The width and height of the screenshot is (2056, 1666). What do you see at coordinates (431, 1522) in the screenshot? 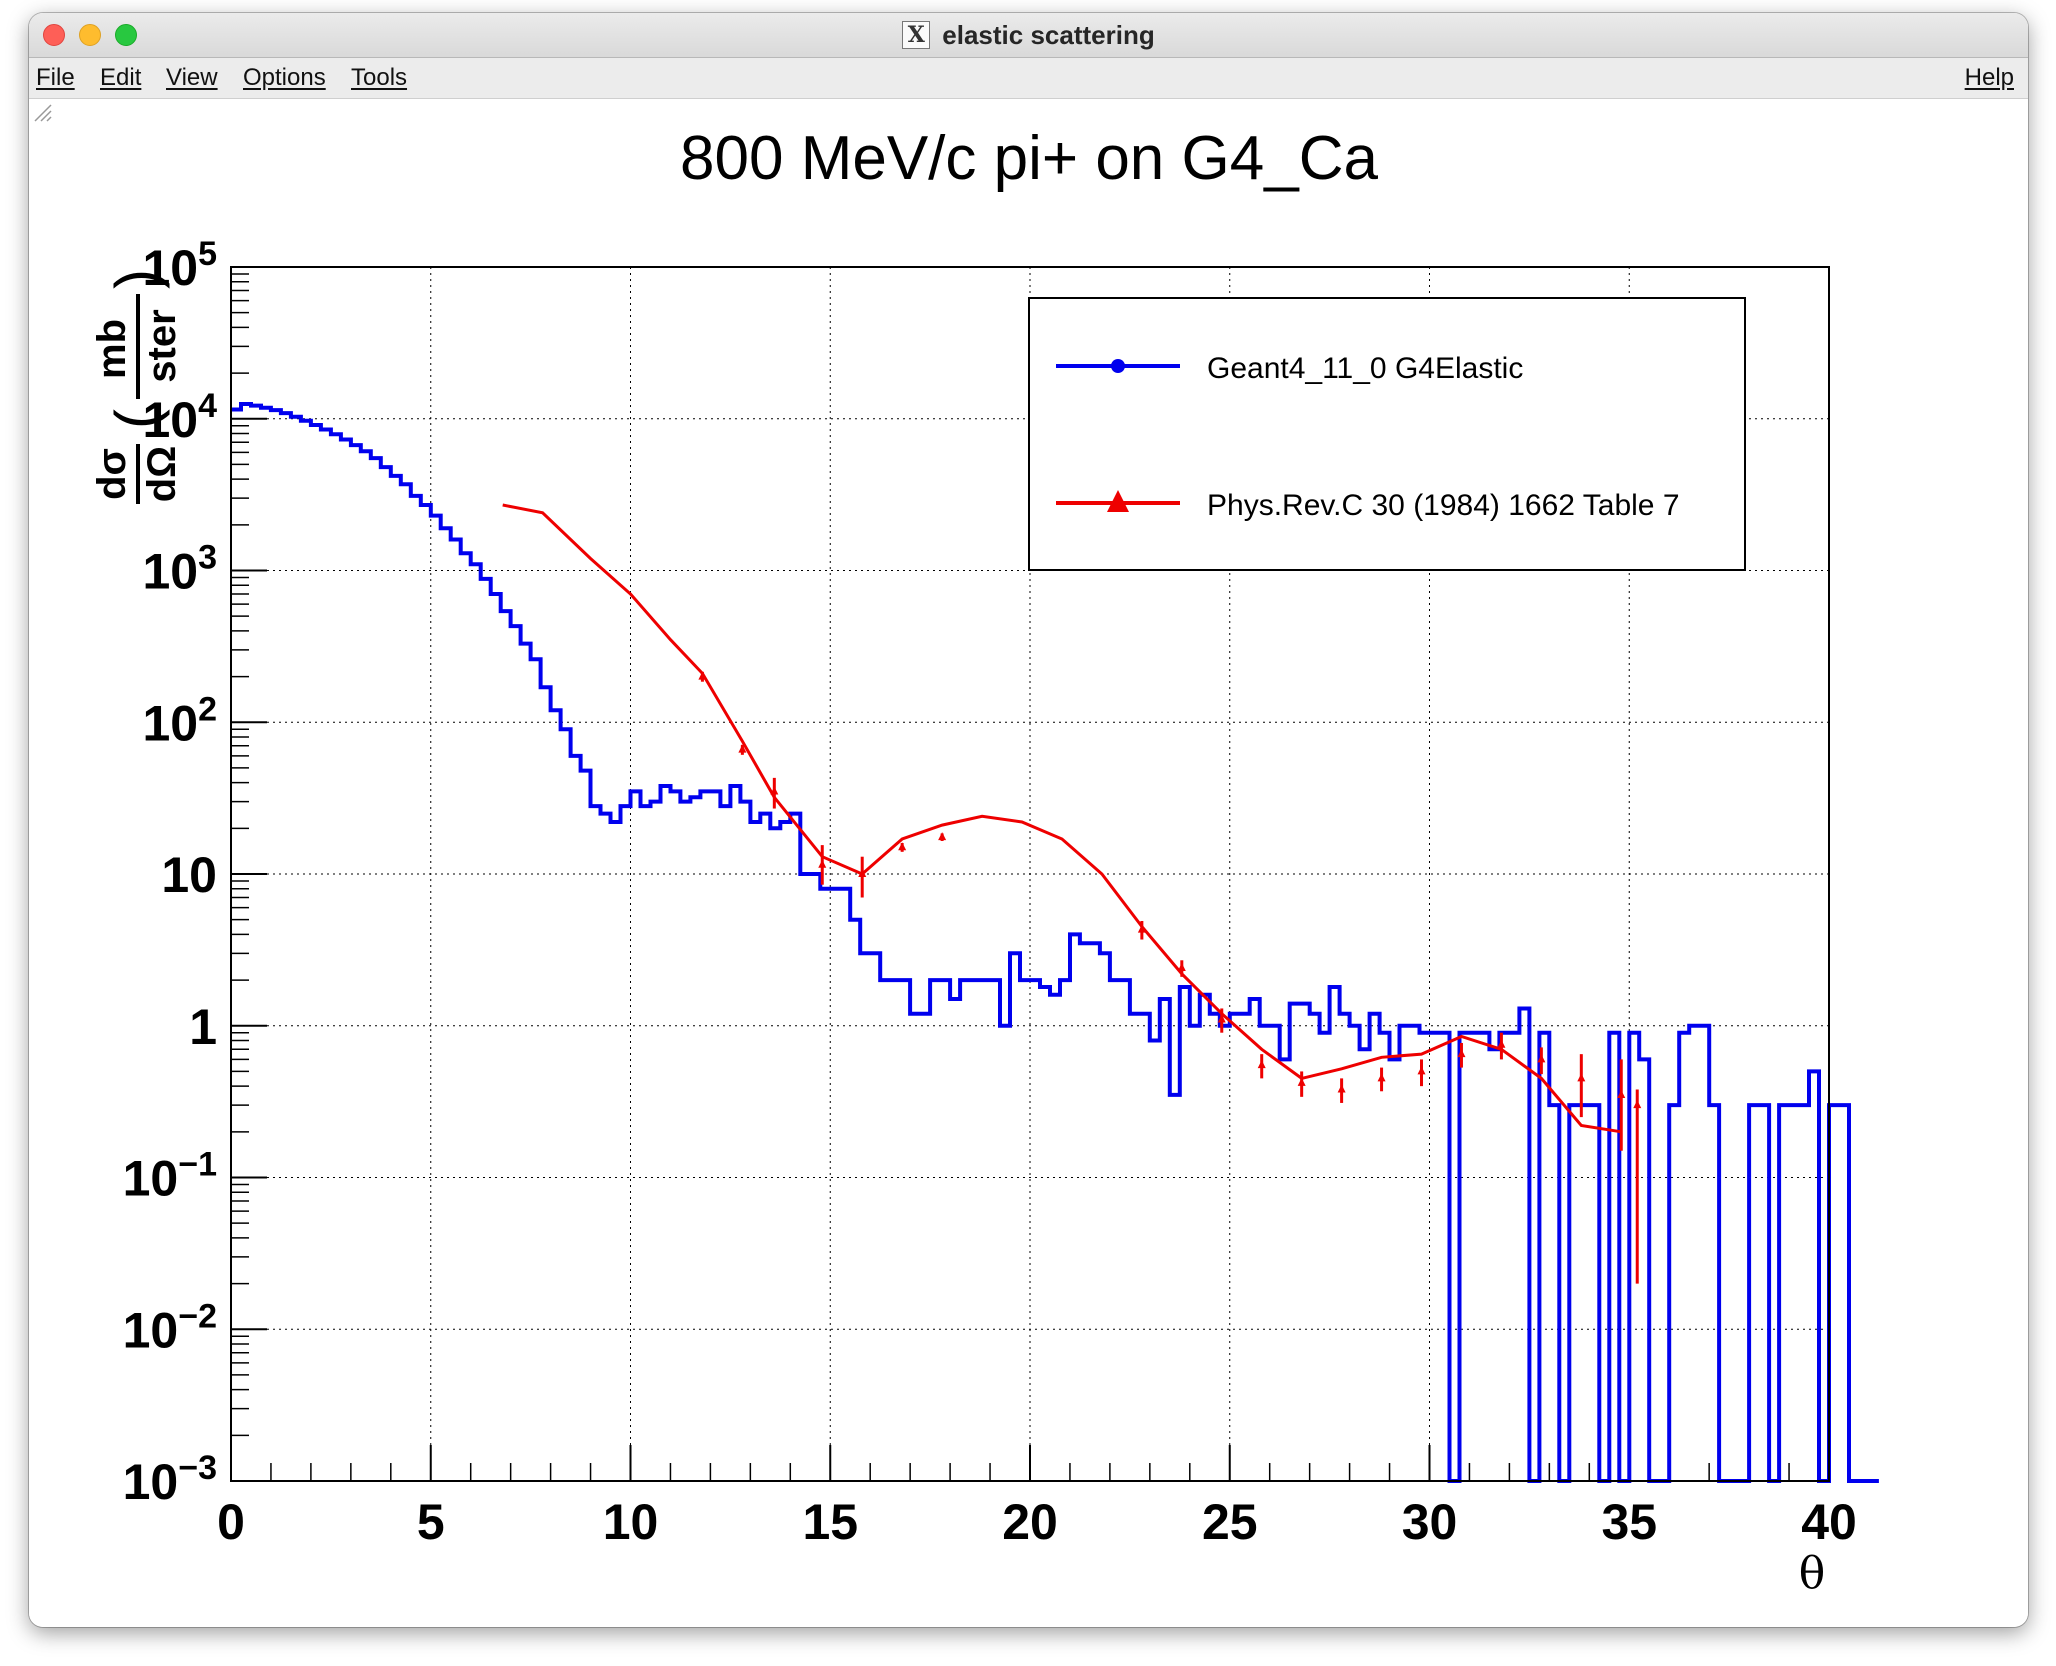
I see `x-tick-label: 5` at bounding box center [431, 1522].